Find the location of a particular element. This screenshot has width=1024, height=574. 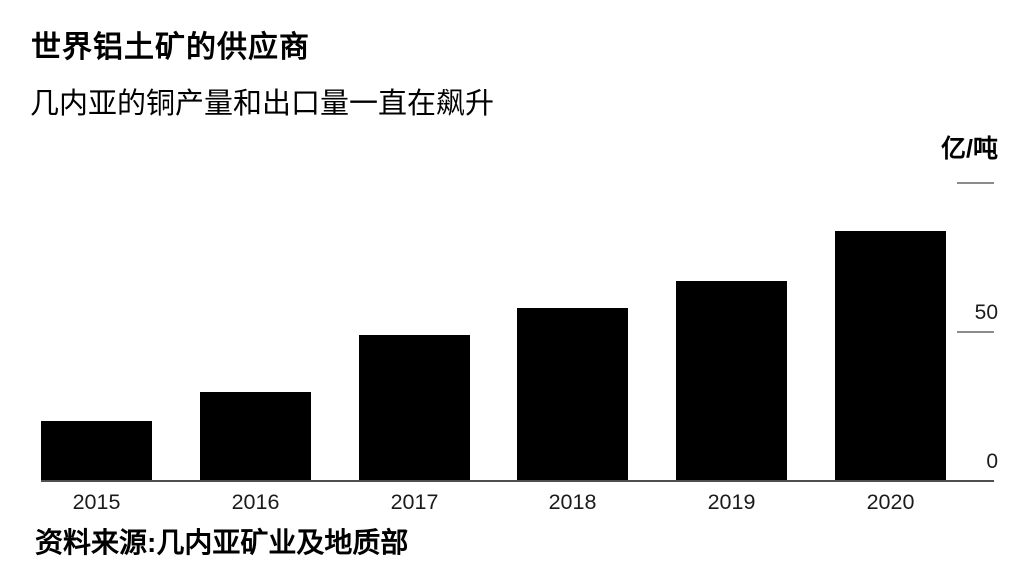

bar-2019 is located at coordinates (731, 381).